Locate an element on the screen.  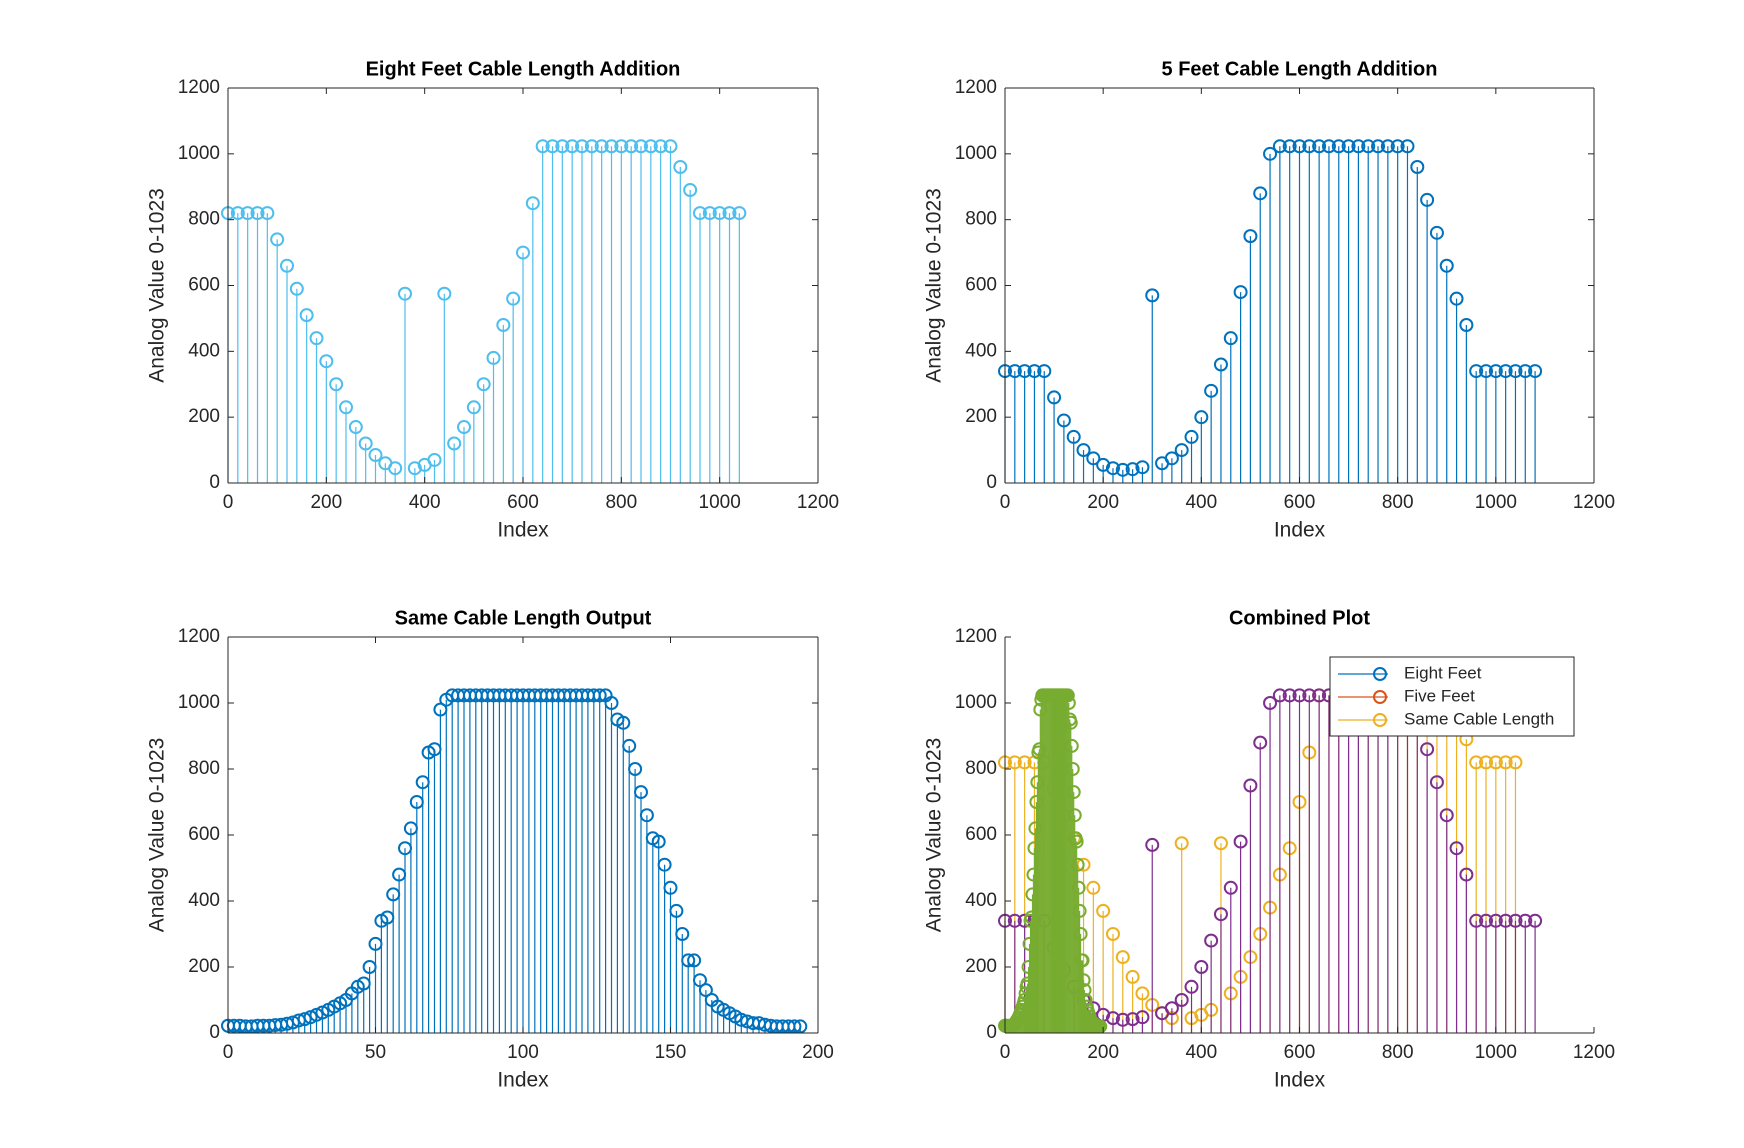
x-tick-label: 800 is located at coordinates (621, 502).